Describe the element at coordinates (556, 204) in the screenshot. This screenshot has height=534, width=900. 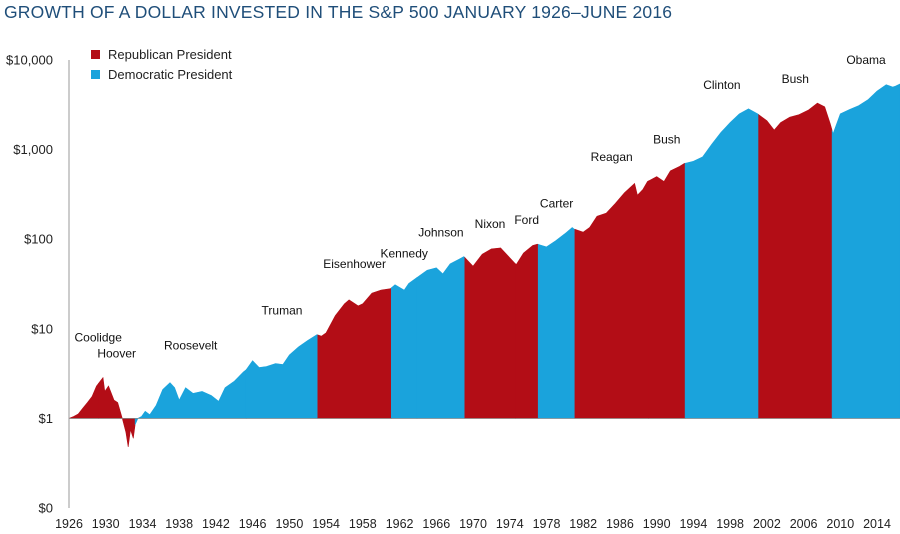
I see `president-label-carter: Carter` at that location.